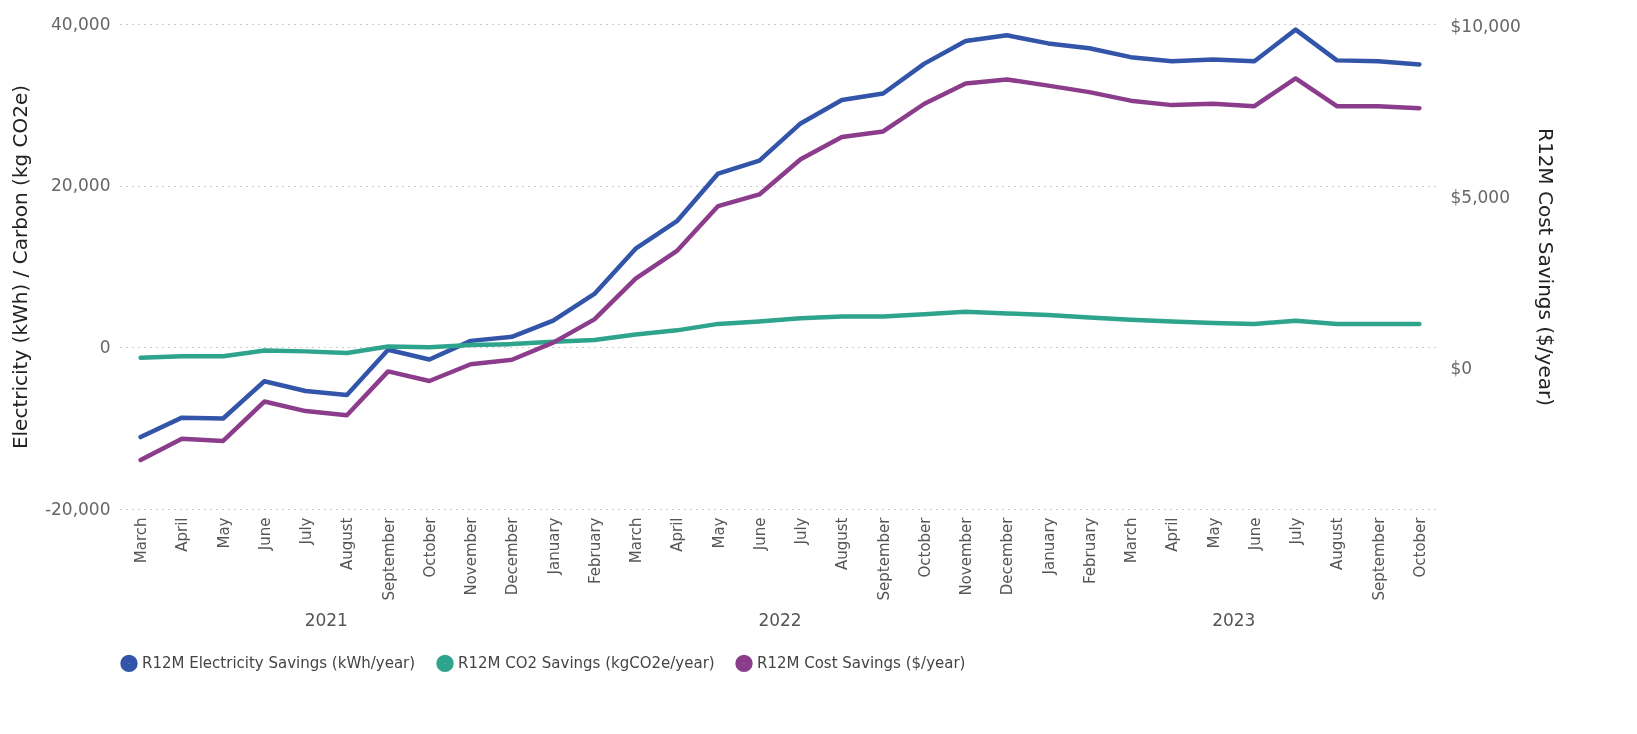  Describe the element at coordinates (861, 663) in the screenshot. I see `legend-label: R12M Cost Savings ($/year)` at that location.